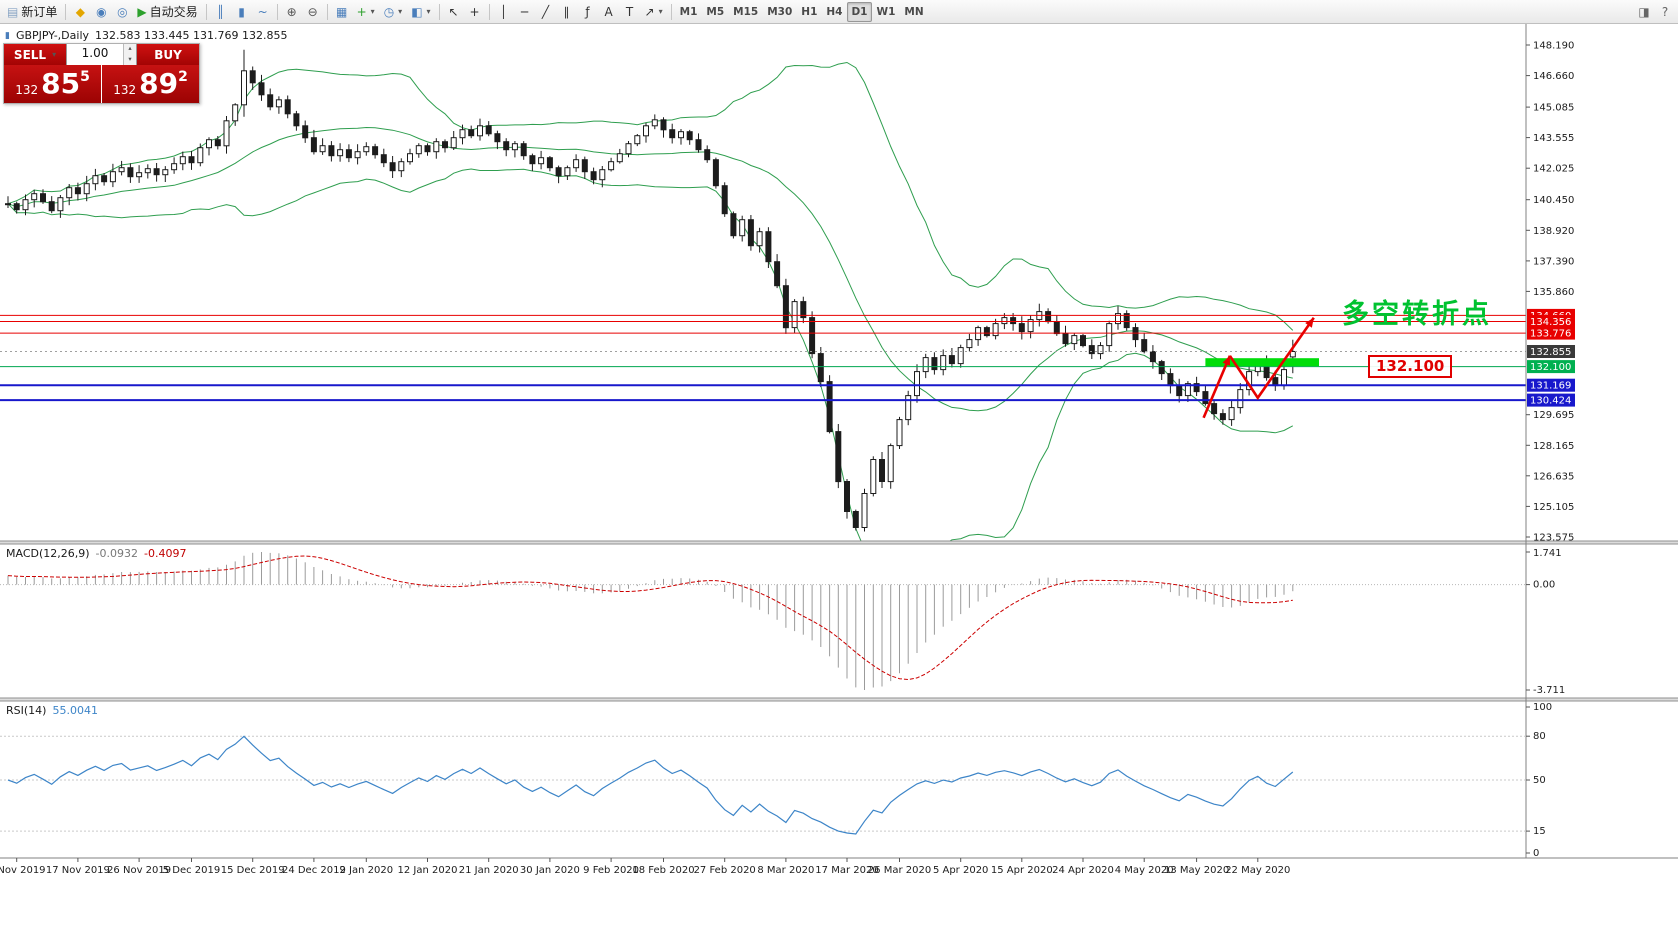 Image resolution: width=1678 pixels, height=944 pixels. I want to click on text-label-button: T, so click(630, 12).